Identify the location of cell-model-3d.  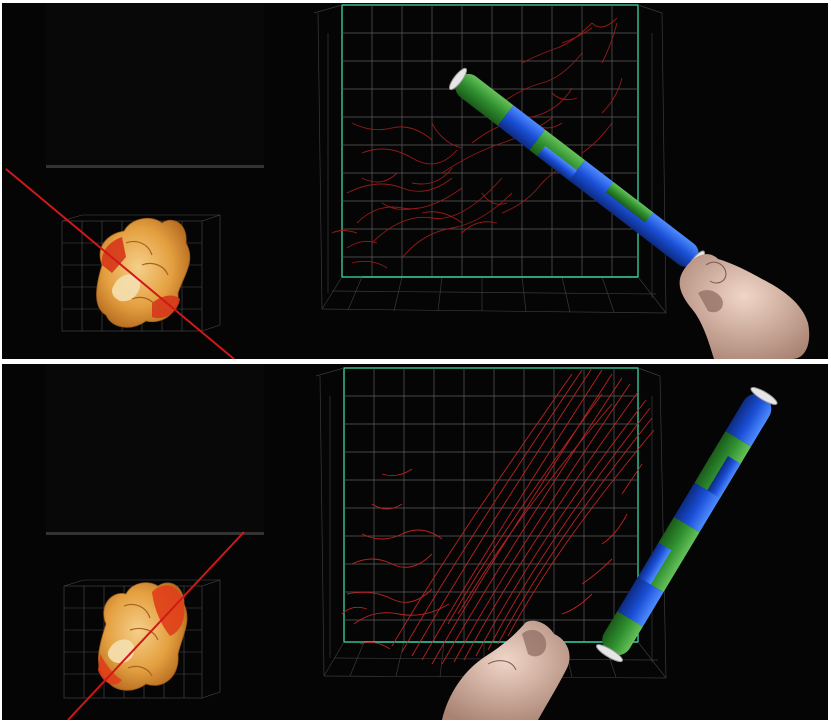
(143, 272).